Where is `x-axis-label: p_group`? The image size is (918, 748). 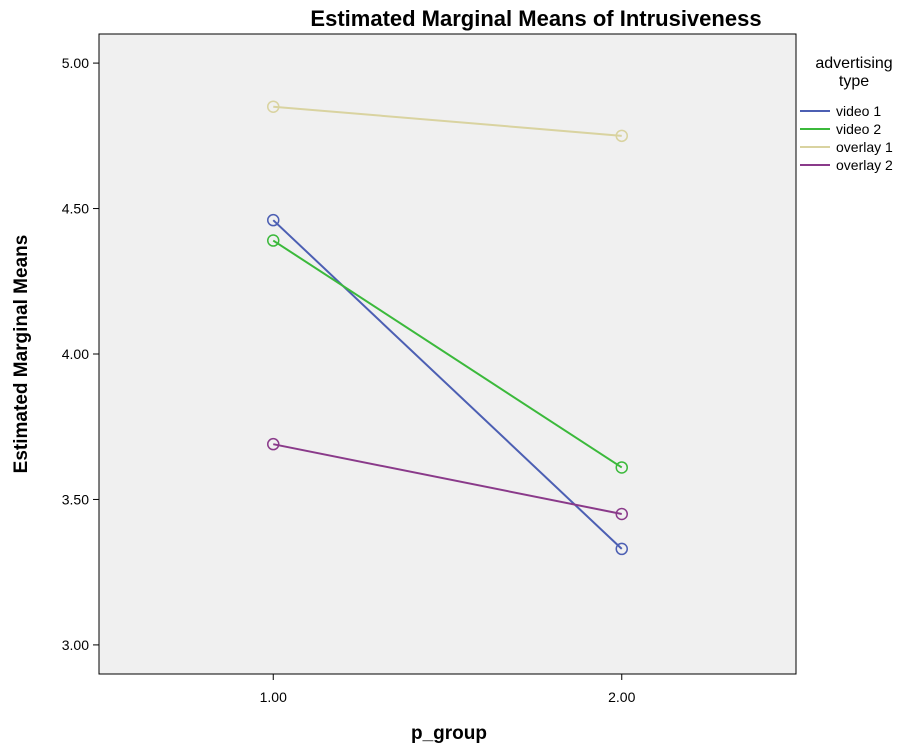
x-axis-label: p_group is located at coordinates (449, 733).